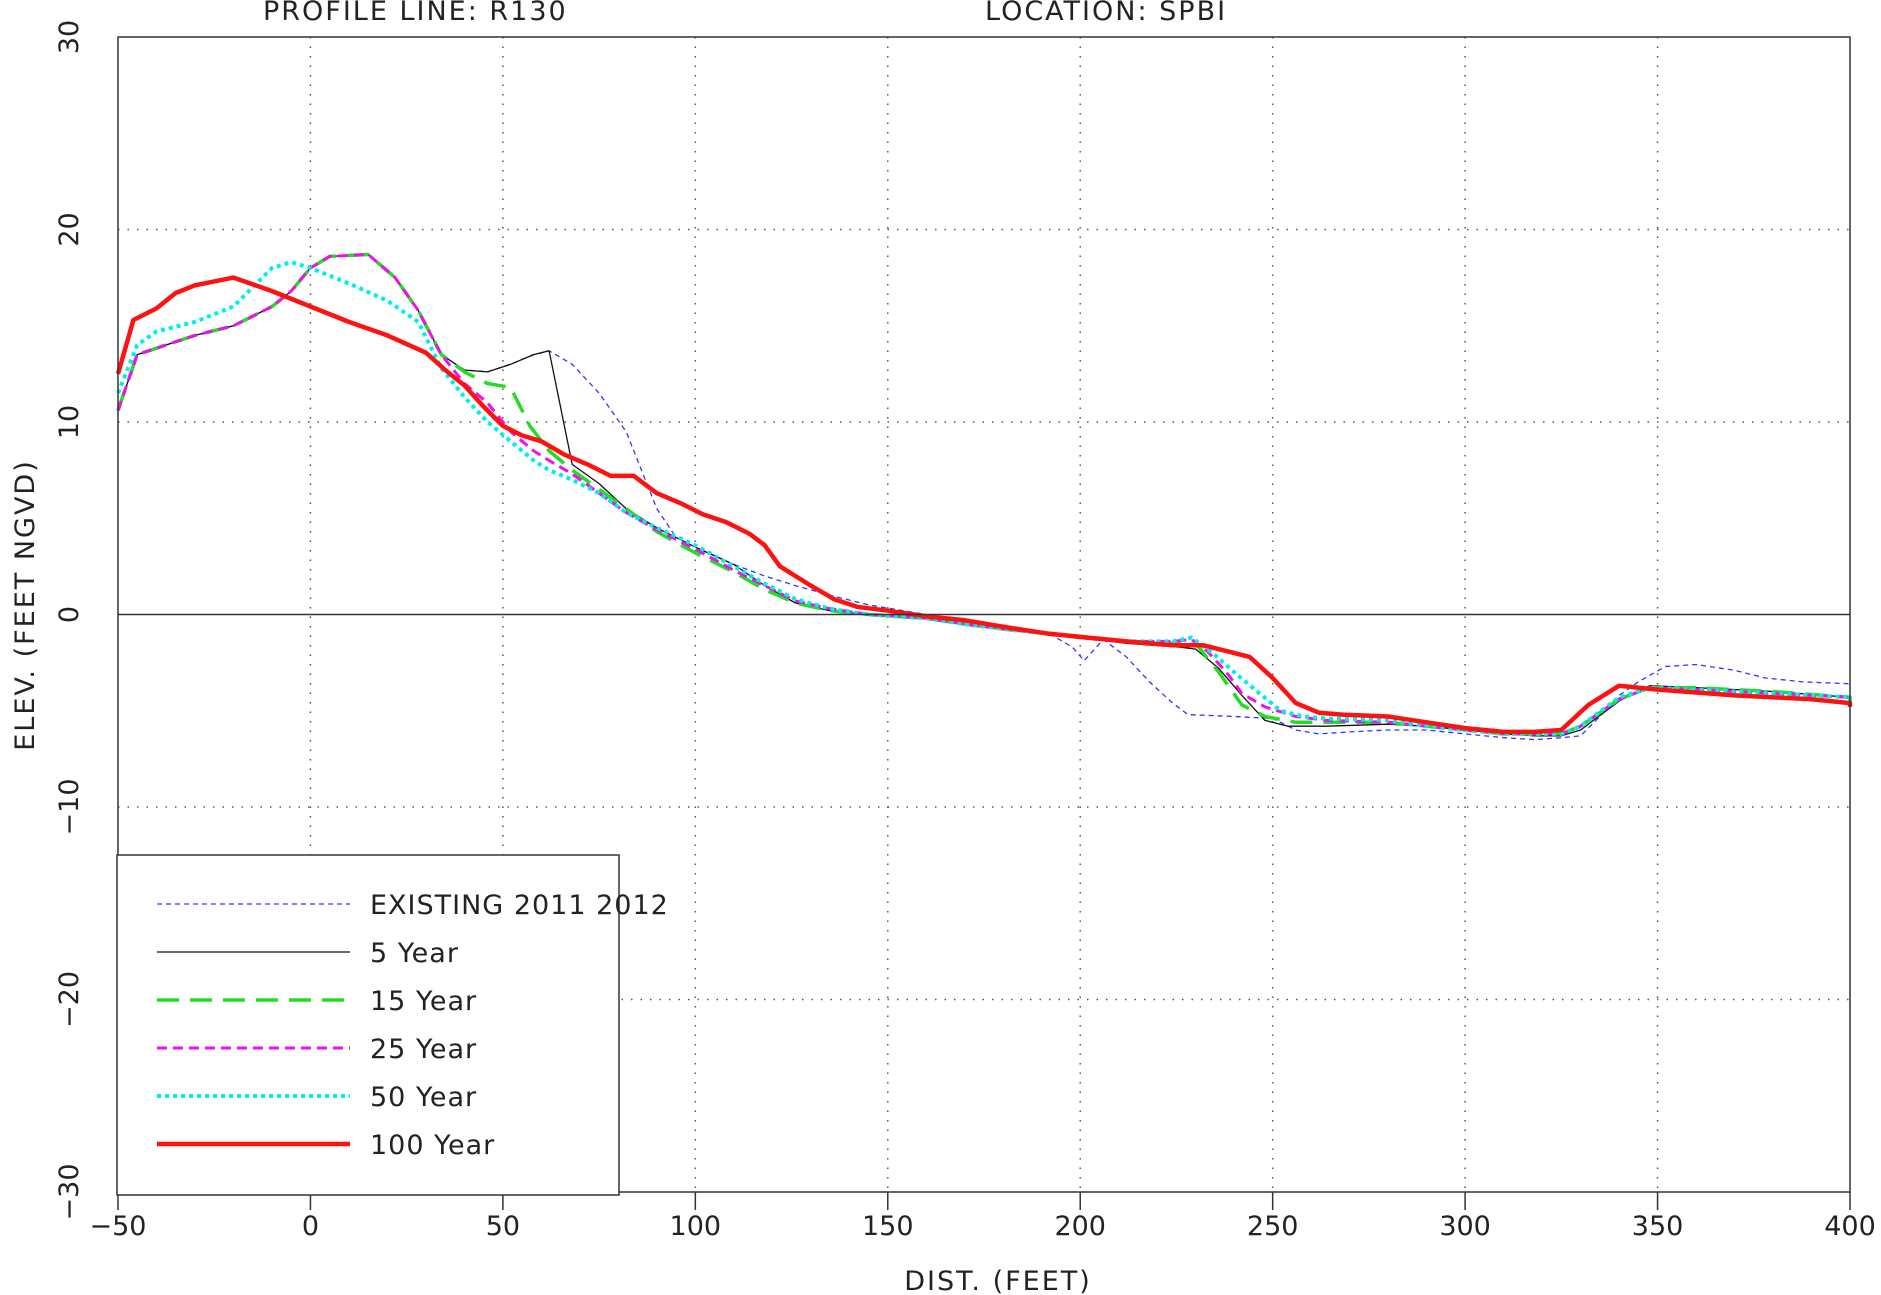 The width and height of the screenshot is (1881, 1295). Describe the element at coordinates (310, 1226) in the screenshot. I see `x-tick-label: 0` at that location.